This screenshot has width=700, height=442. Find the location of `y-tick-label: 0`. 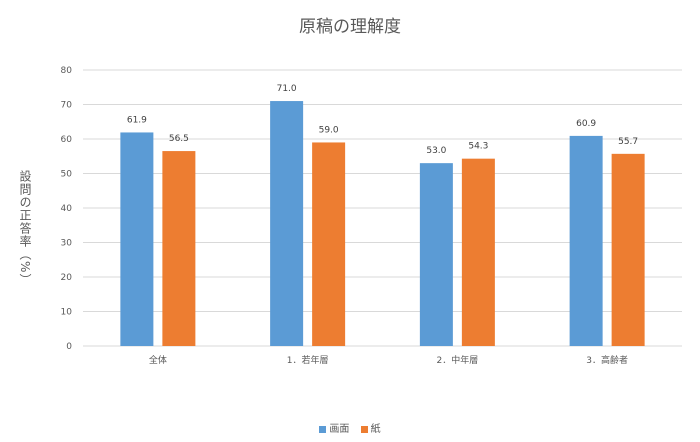

y-tick-label: 0 is located at coordinates (69, 347).